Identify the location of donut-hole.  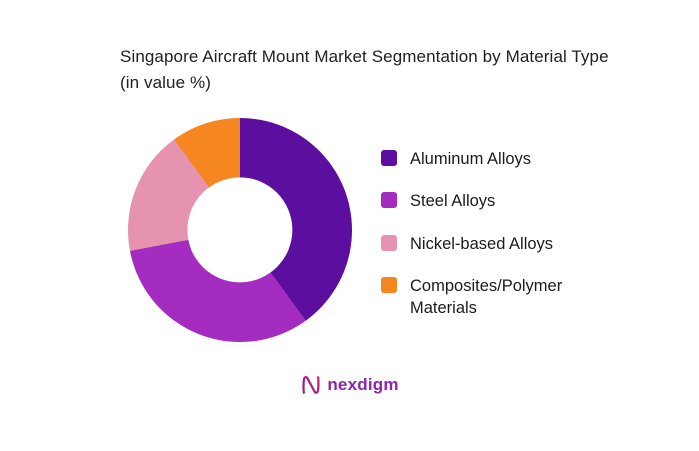
(240, 230).